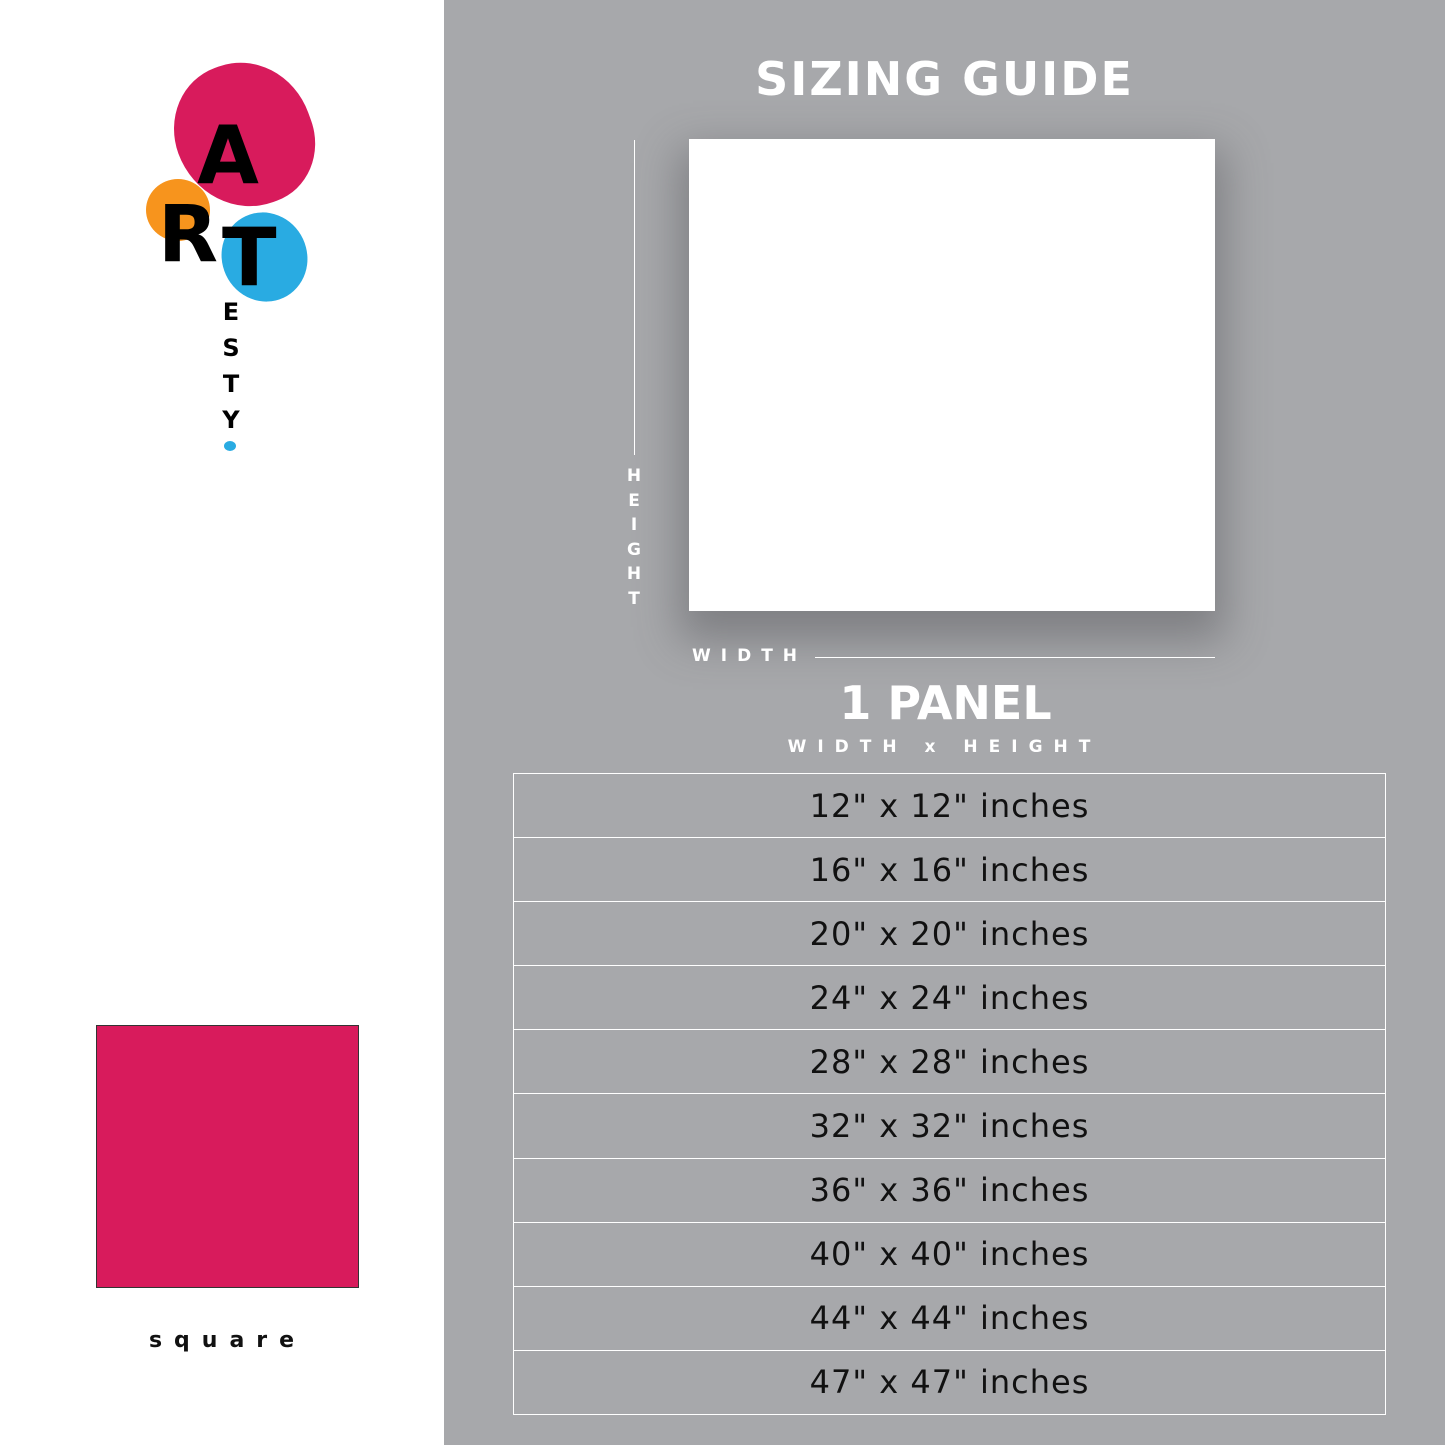  I want to click on height-line, so click(634, 297).